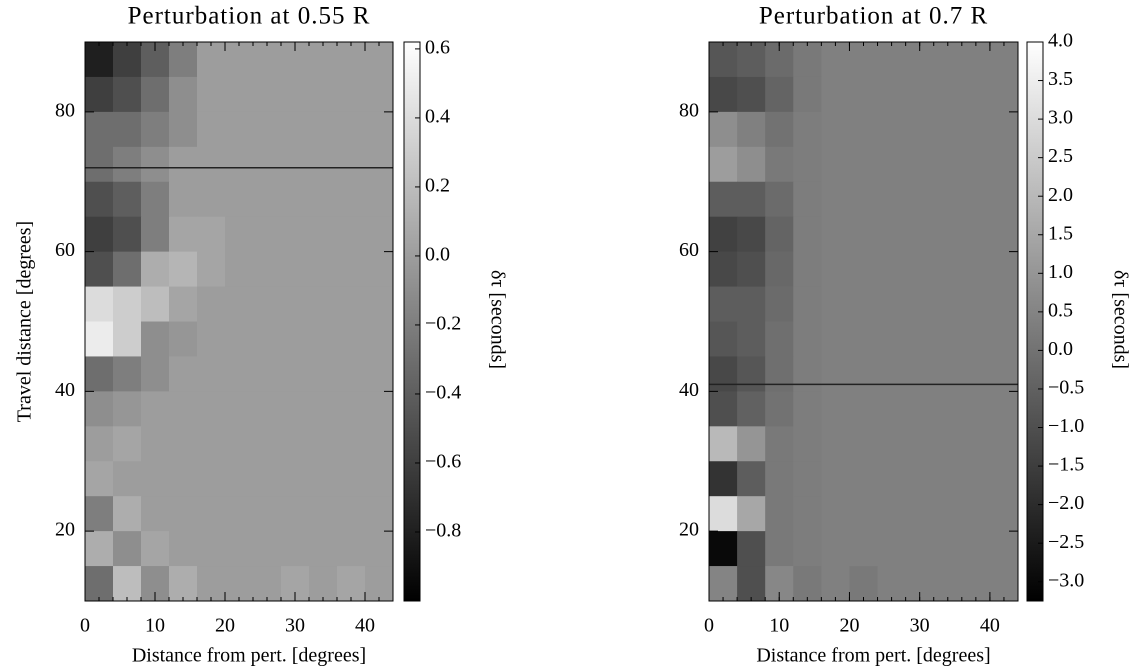 This screenshot has height=669, width=1139. What do you see at coordinates (295, 626) in the screenshot?
I see `x-tick-label: 30` at bounding box center [295, 626].